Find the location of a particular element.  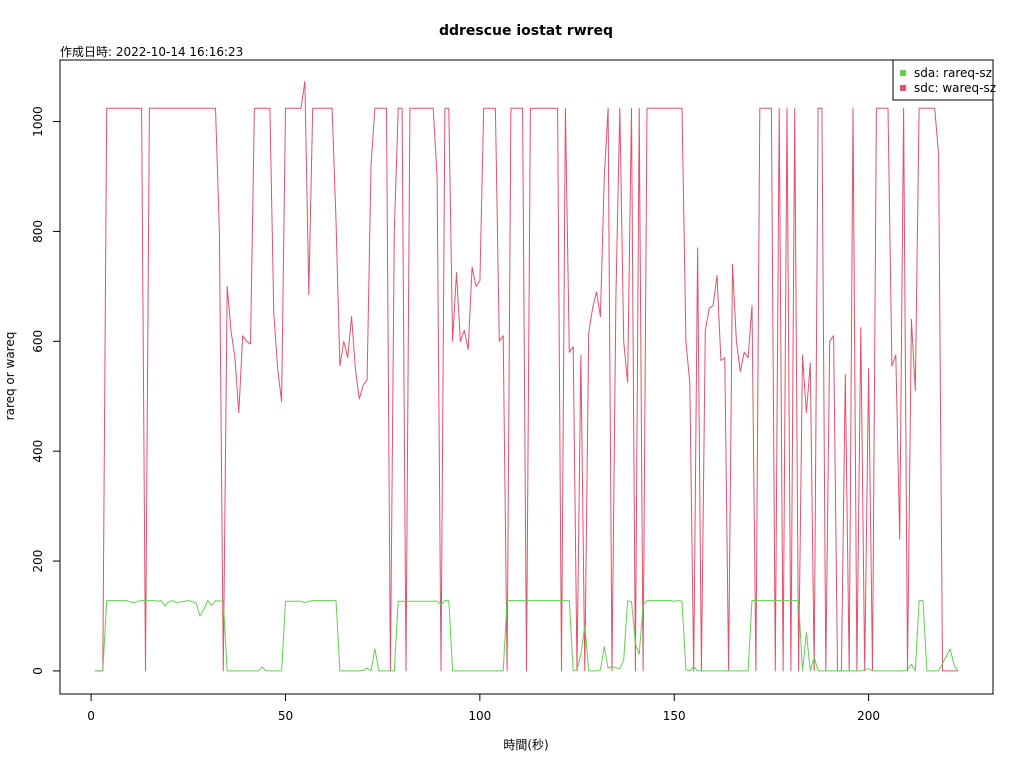

legend-box is located at coordinates (943, 80).